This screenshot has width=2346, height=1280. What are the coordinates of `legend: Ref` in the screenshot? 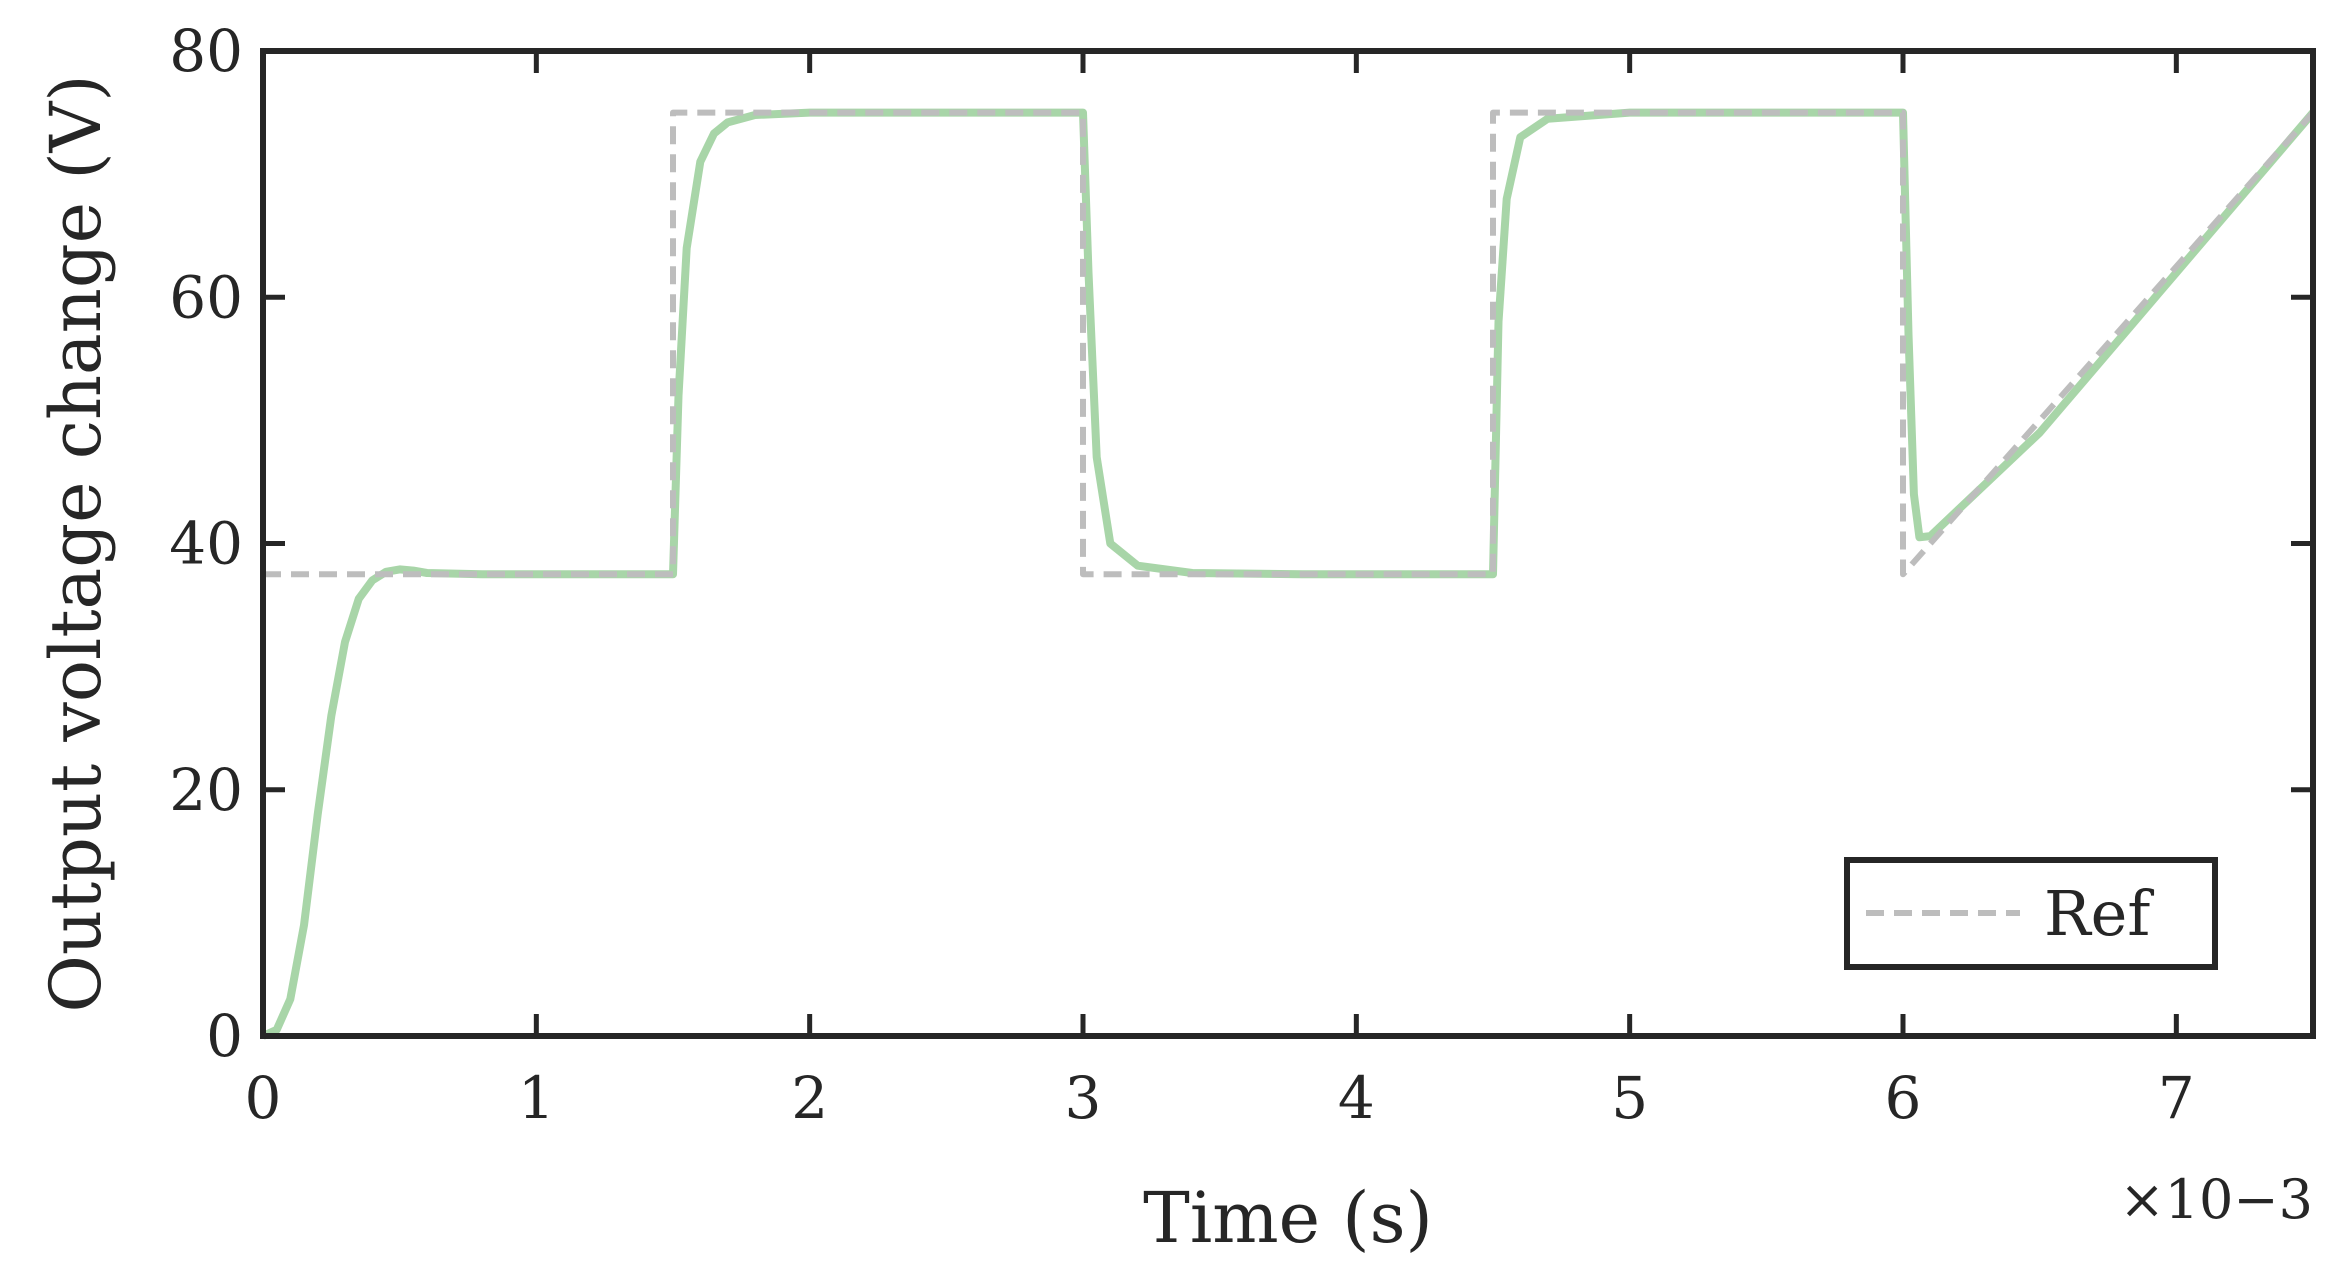 It's located at (2031, 913).